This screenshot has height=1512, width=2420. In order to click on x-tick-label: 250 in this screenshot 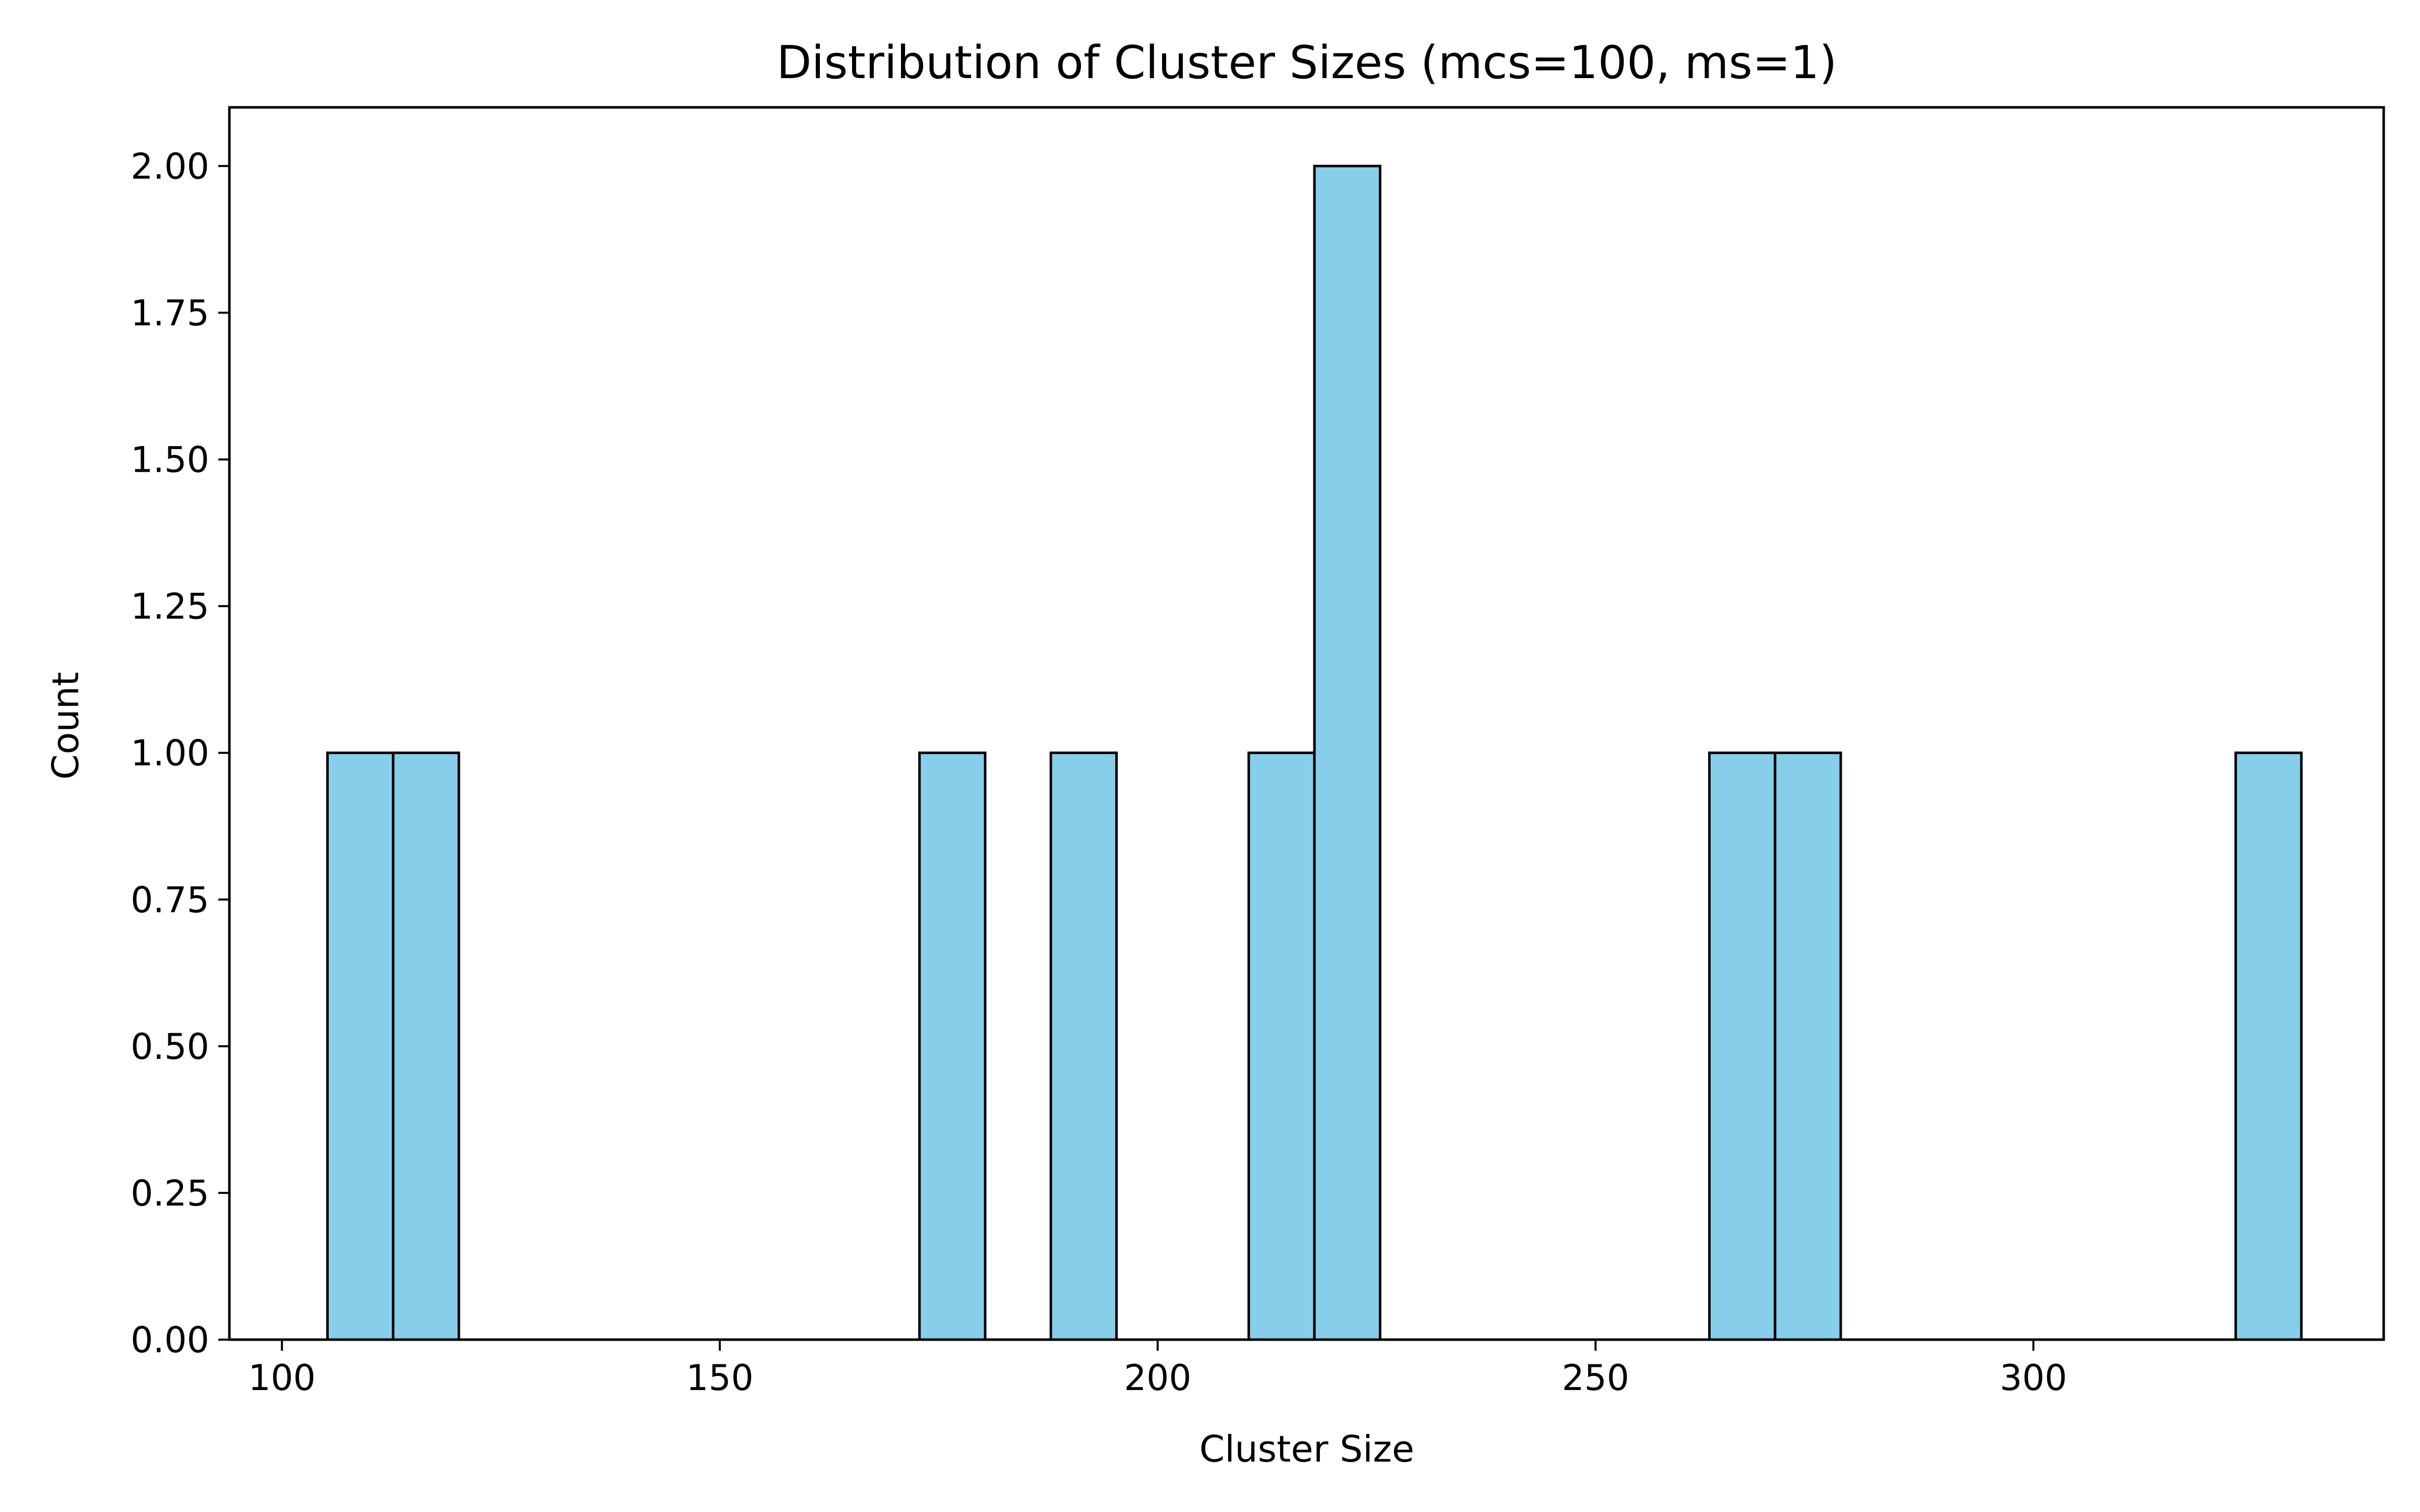, I will do `click(1595, 1378)`.